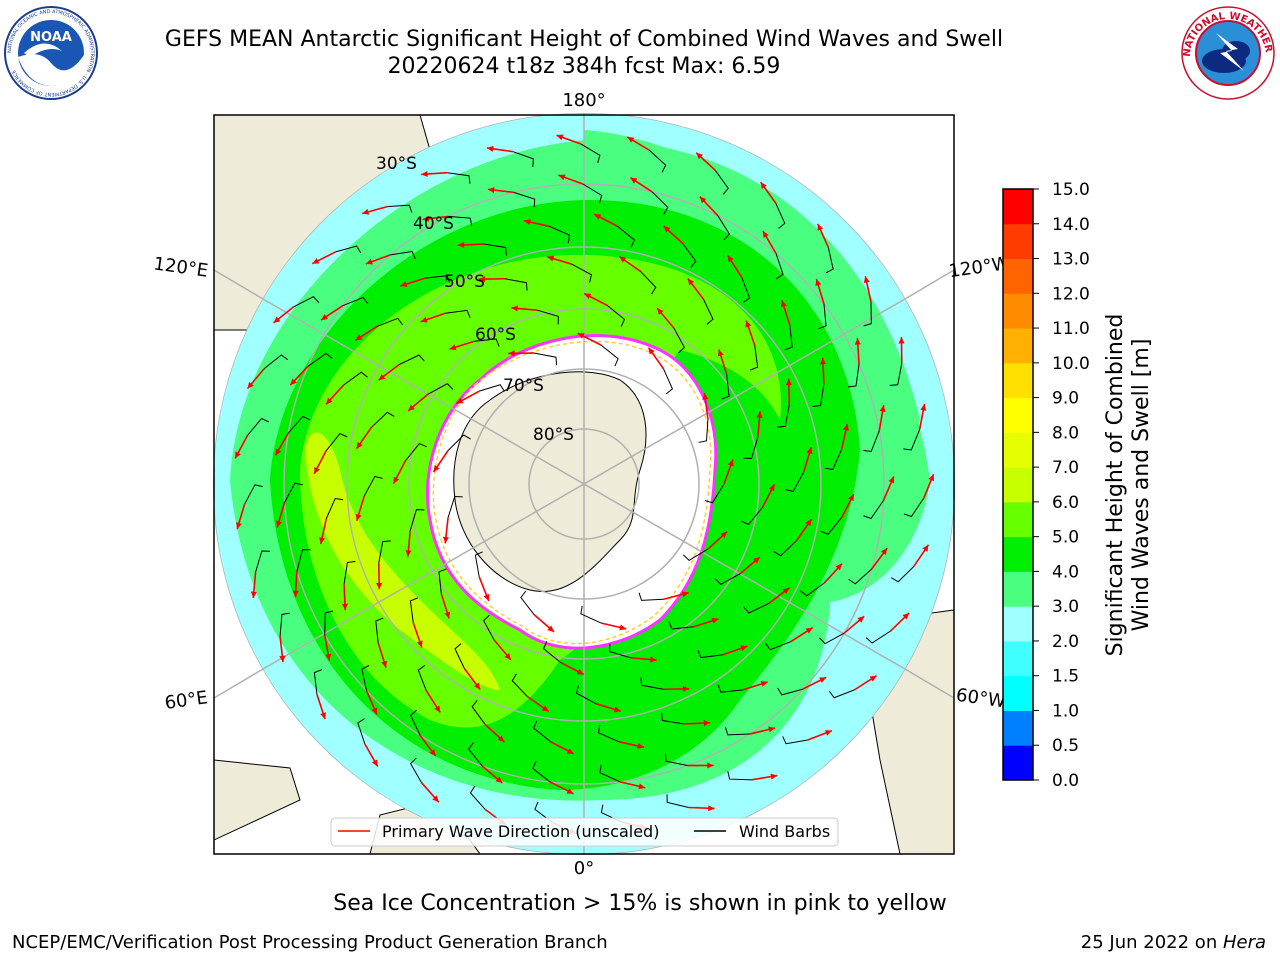 This screenshot has height=960, width=1280. Describe the element at coordinates (1065, 781) in the screenshot. I see `colorbar-tick-label: 0.0` at that location.